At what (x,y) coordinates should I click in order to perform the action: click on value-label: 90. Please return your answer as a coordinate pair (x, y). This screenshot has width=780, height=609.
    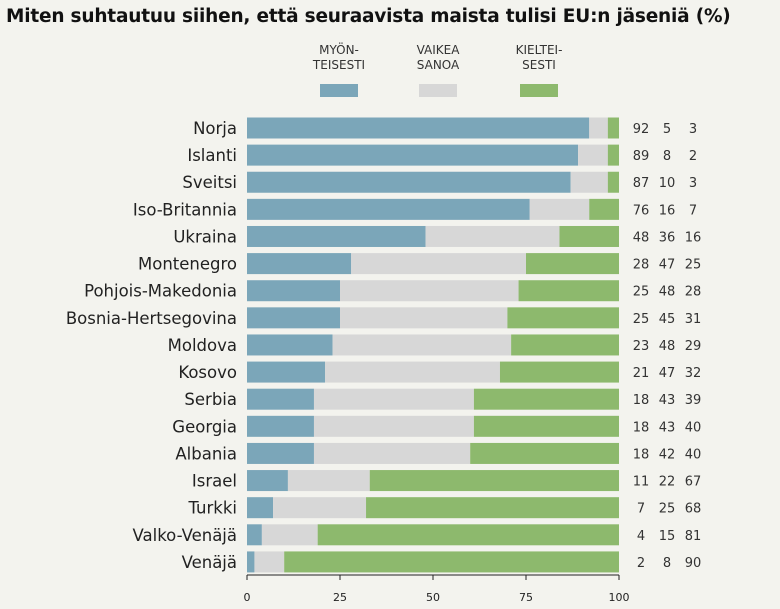
    Looking at the image, I should click on (693, 563).